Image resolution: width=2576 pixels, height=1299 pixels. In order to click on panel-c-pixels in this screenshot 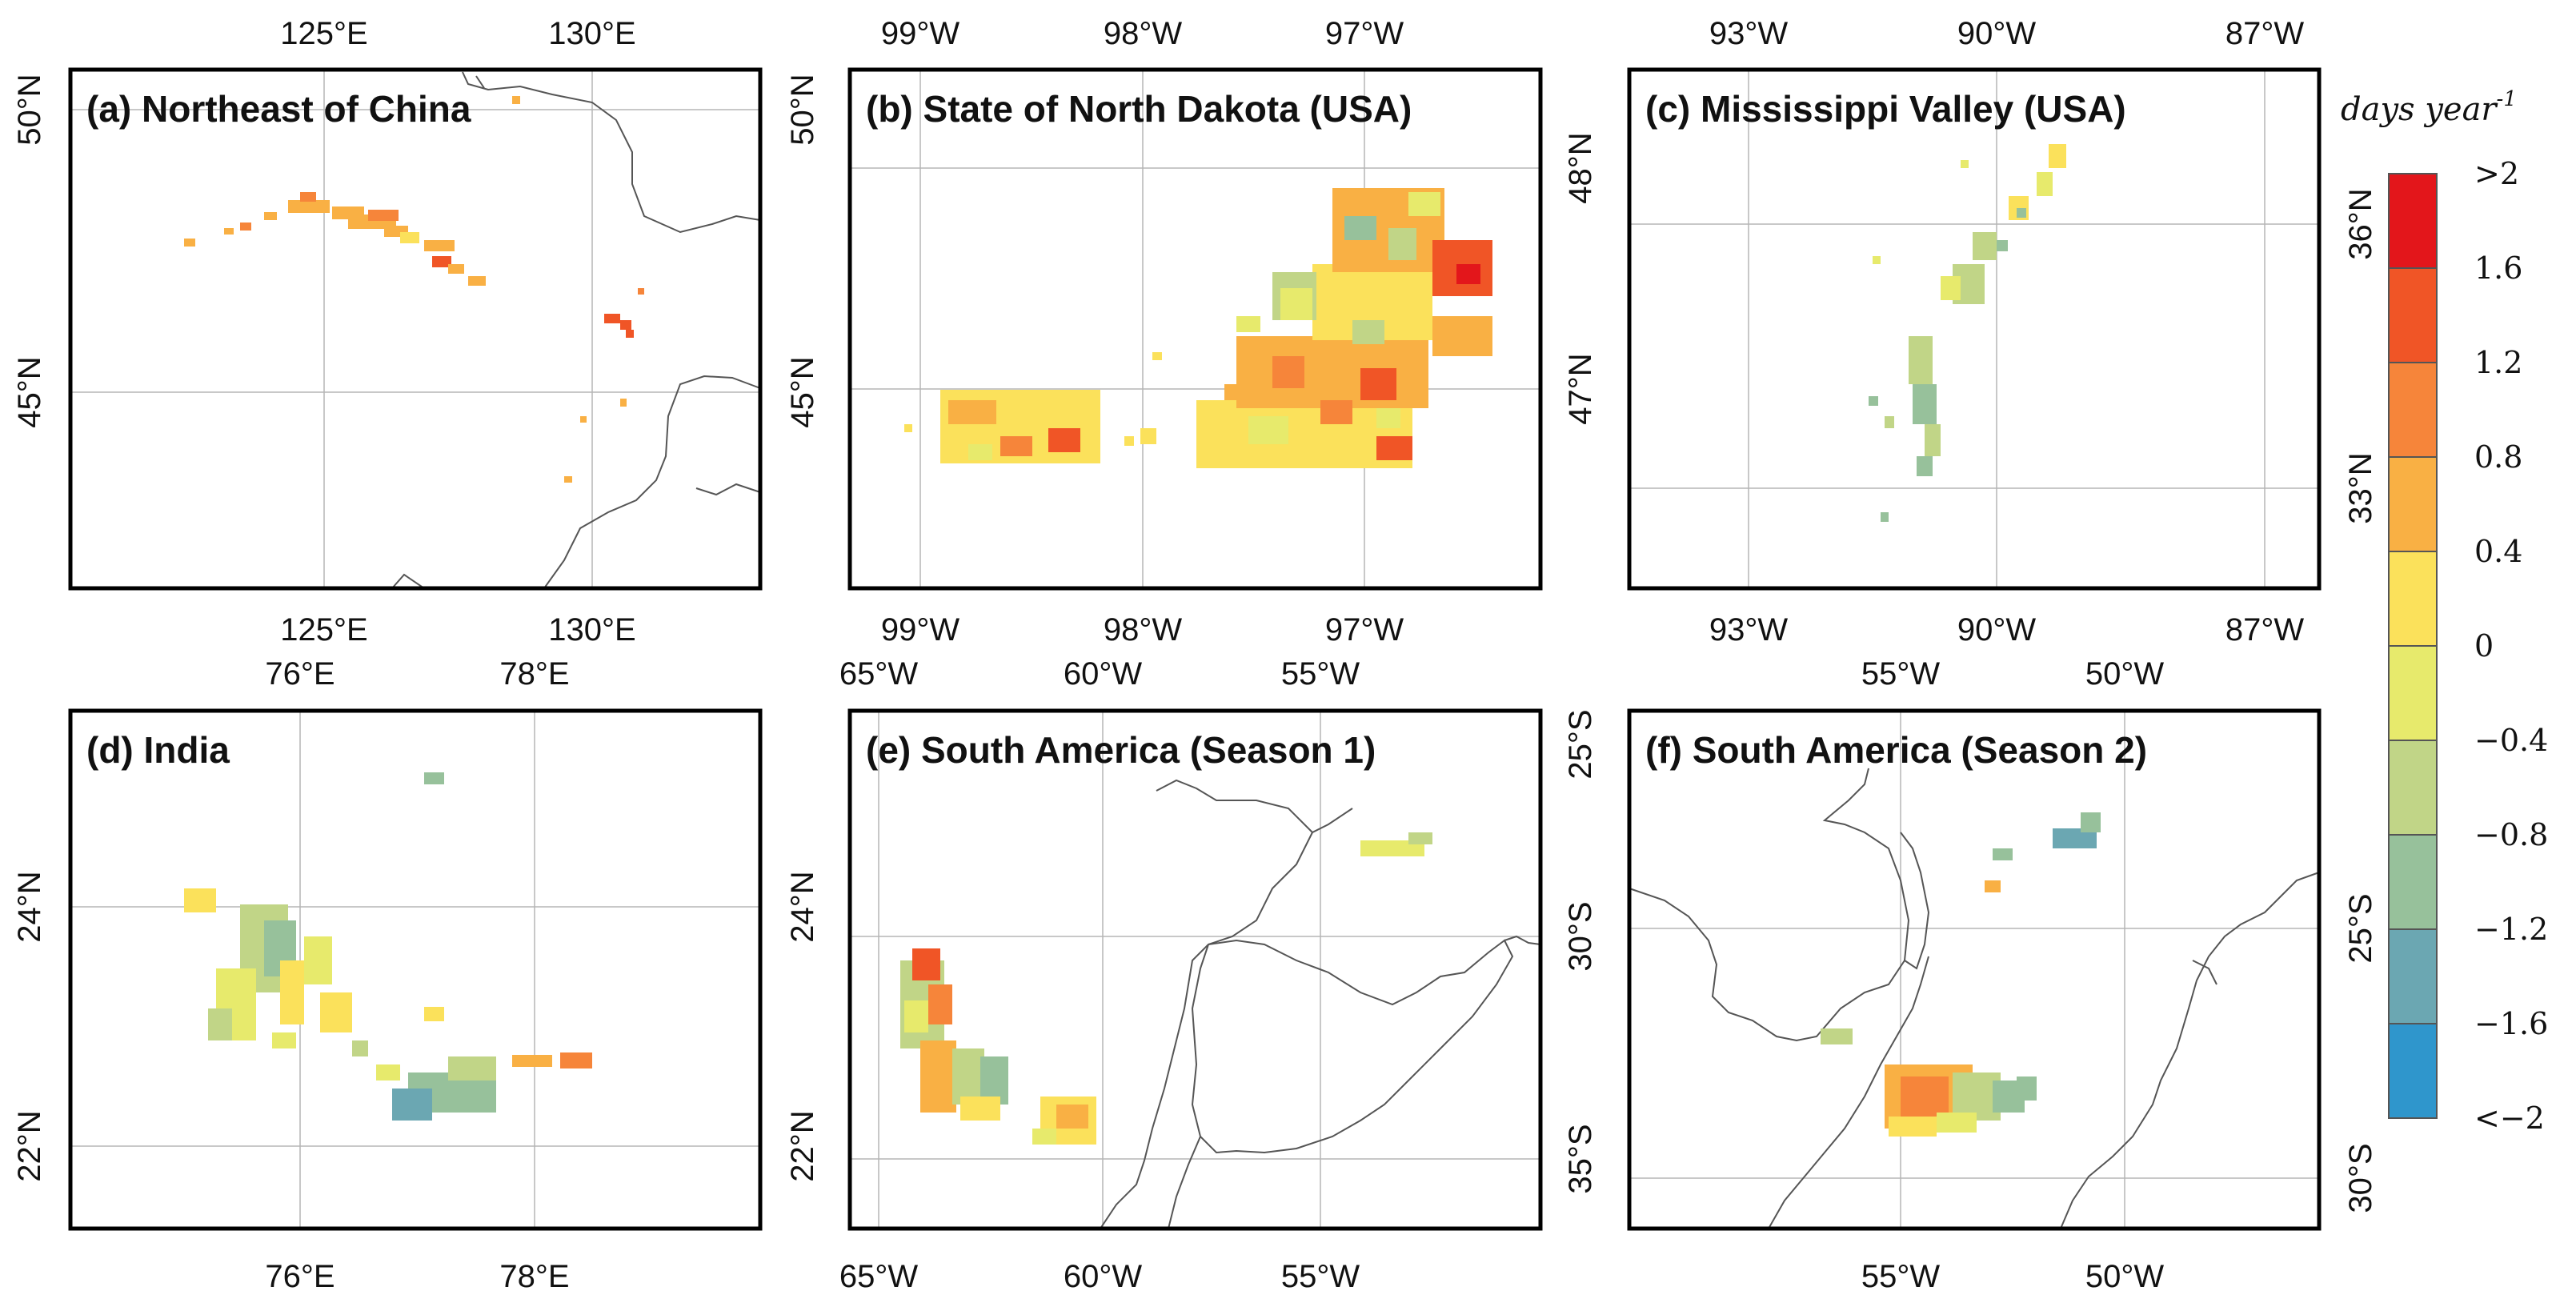, I will do `click(1967, 333)`.